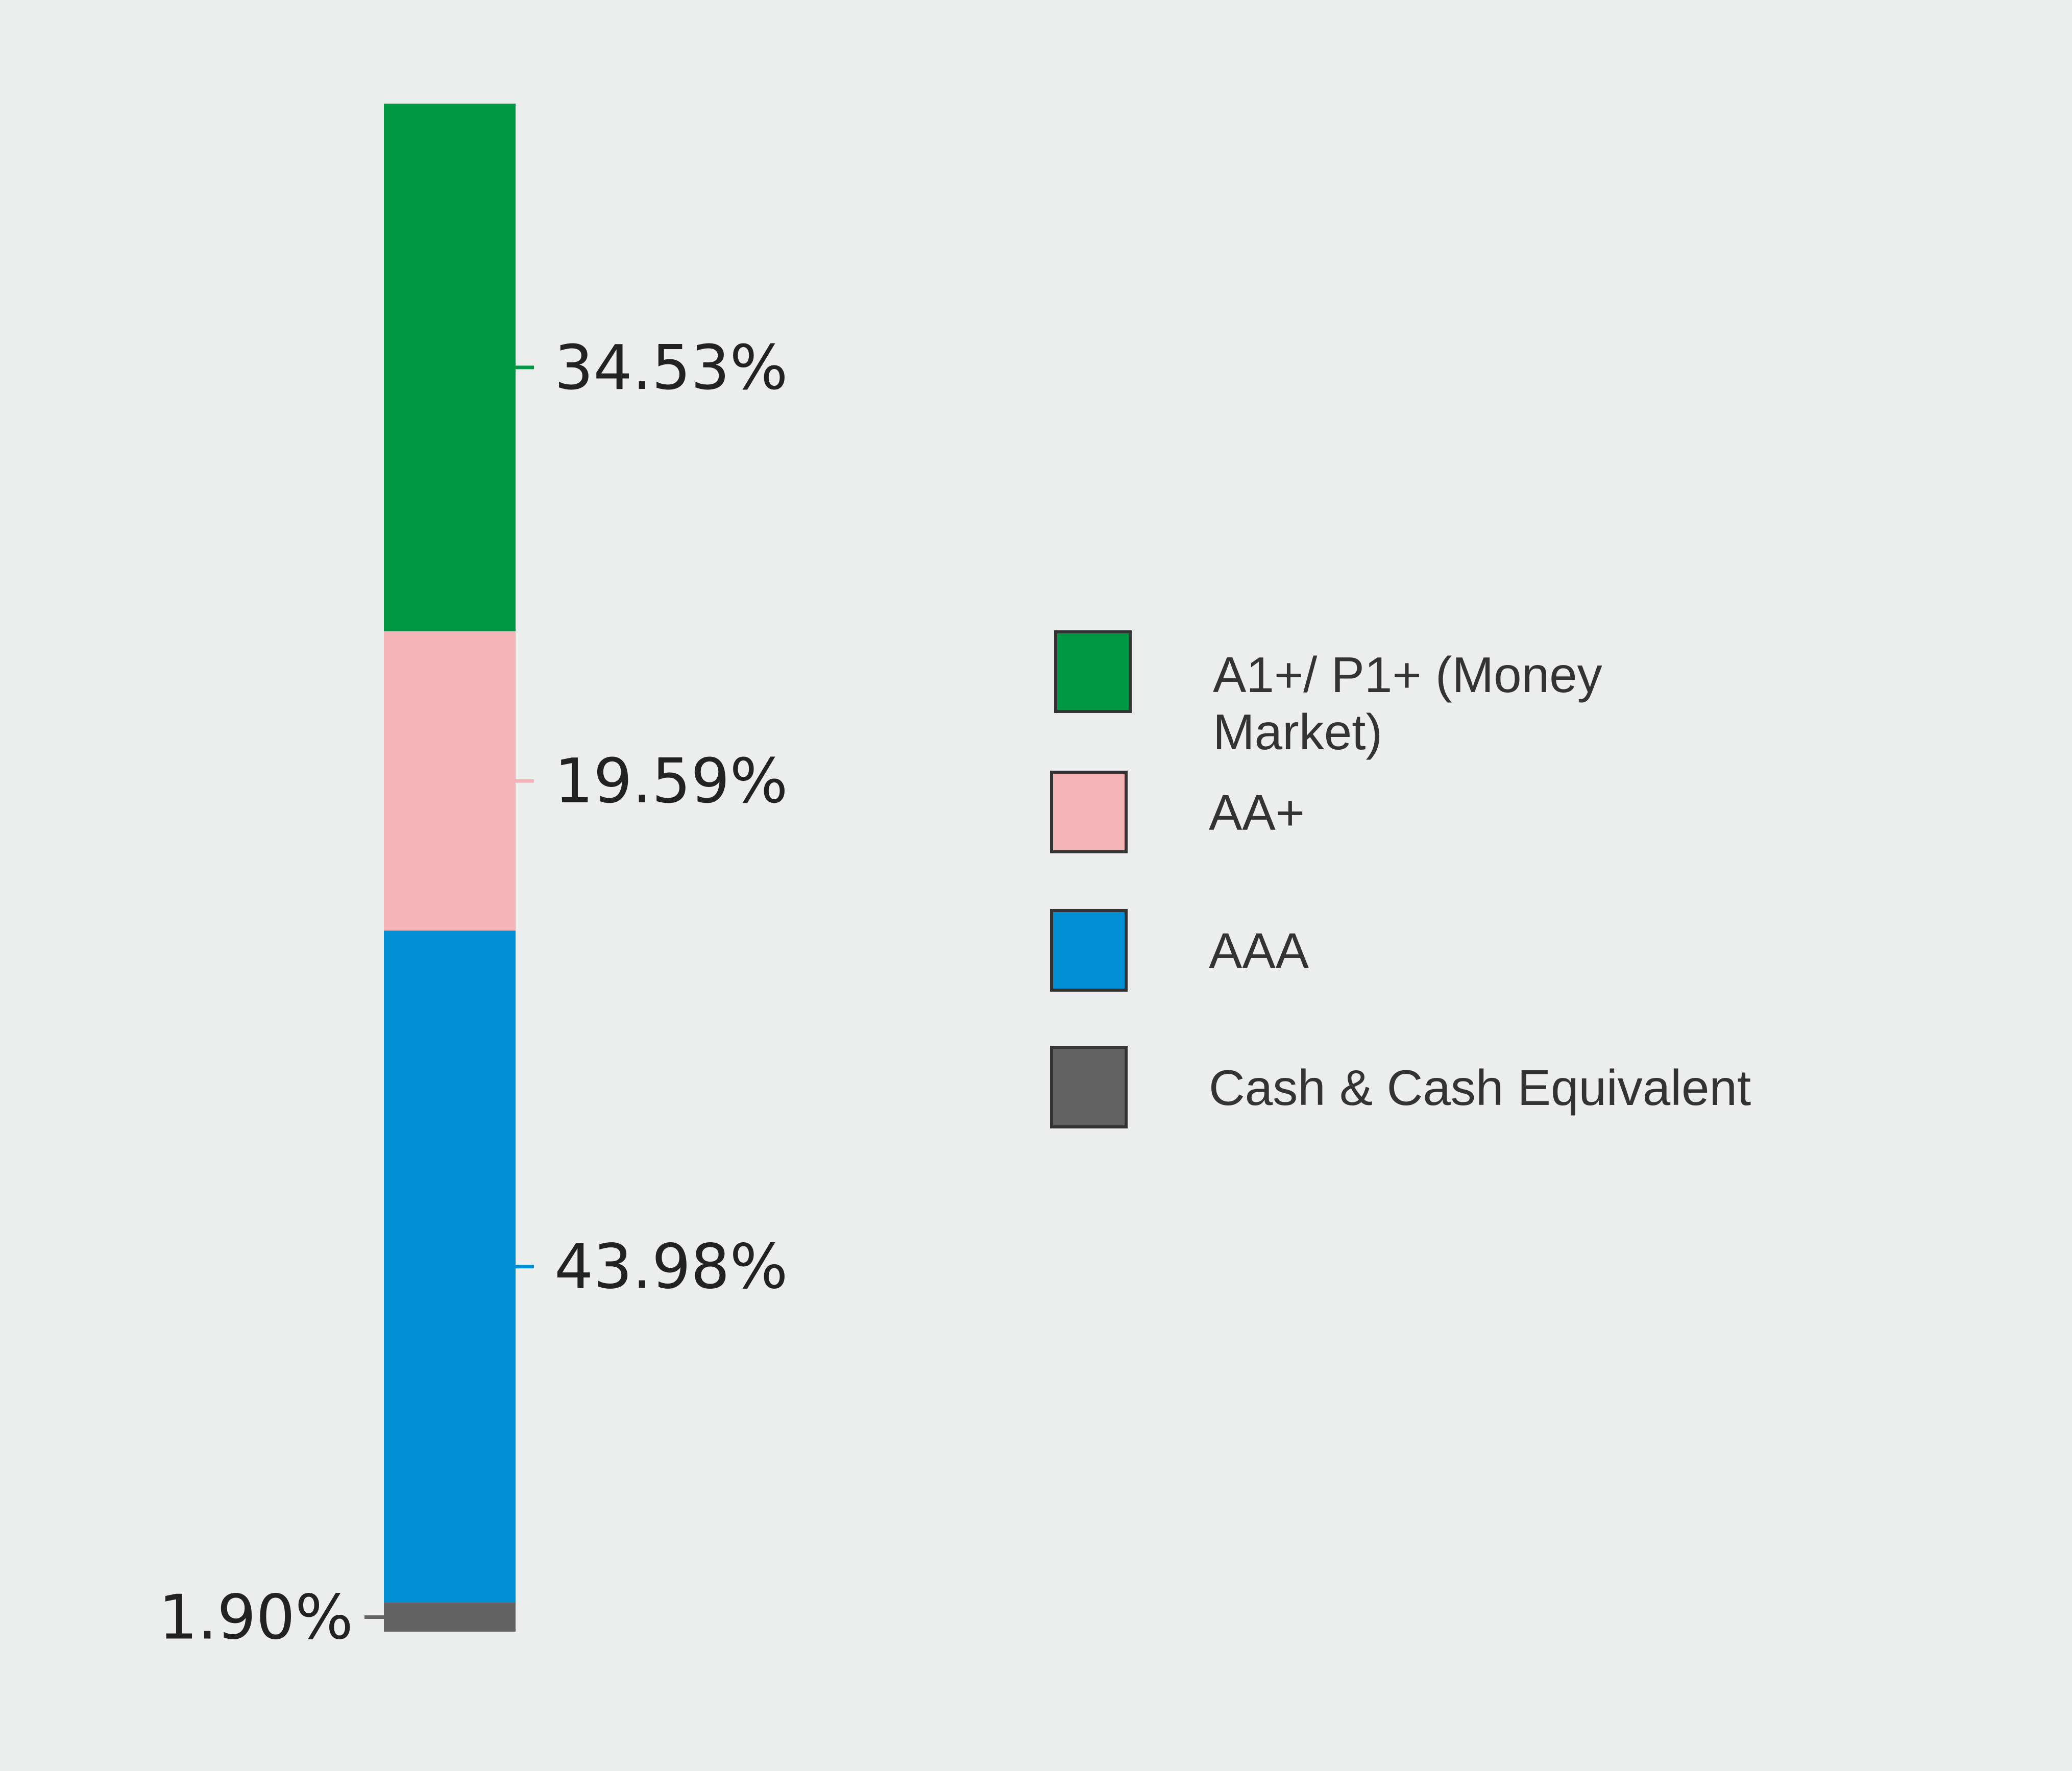 The width and height of the screenshot is (2072, 1771). Describe the element at coordinates (1480, 1088) in the screenshot. I see `legend-label-cash-cash-equivalent: Cash & Cash Equivalent` at that location.